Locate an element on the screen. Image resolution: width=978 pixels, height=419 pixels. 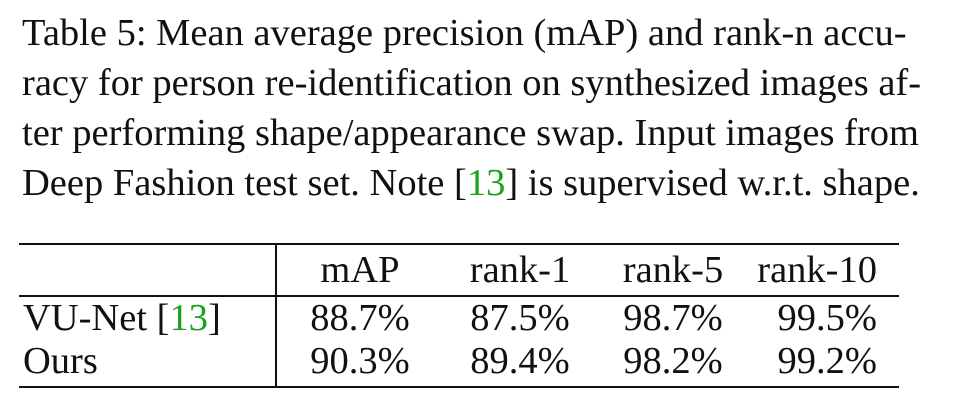
table-row: VU-Net [13] 88.7% 87.5% 98.7% 99.5% is located at coordinates (459, 318).